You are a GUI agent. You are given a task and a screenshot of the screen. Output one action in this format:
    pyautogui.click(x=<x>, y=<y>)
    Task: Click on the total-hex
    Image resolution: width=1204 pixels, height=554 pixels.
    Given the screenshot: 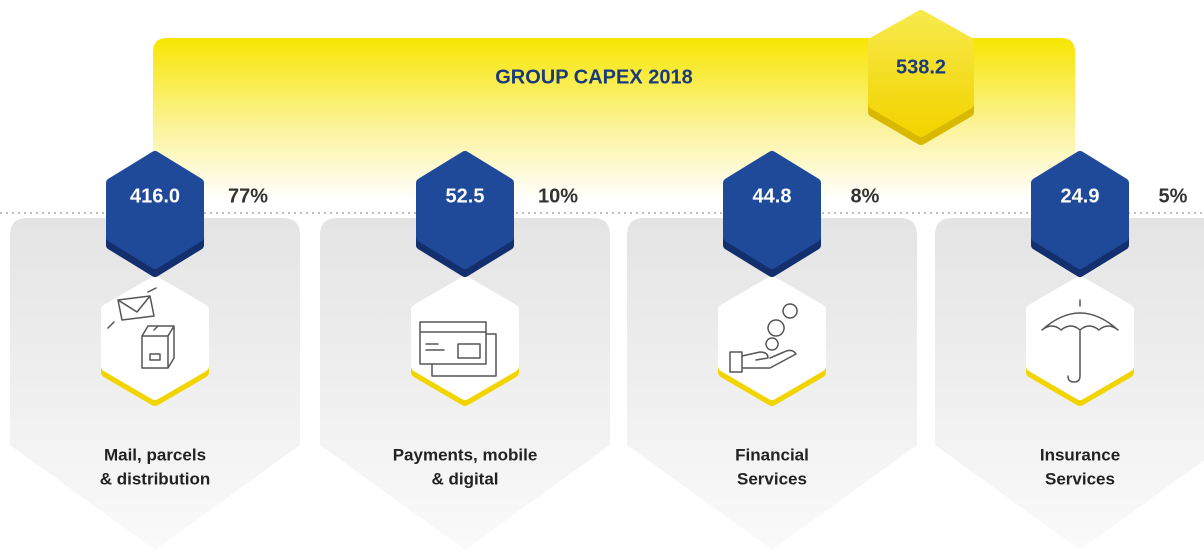 What is the action you would take?
    pyautogui.click(x=921, y=73)
    